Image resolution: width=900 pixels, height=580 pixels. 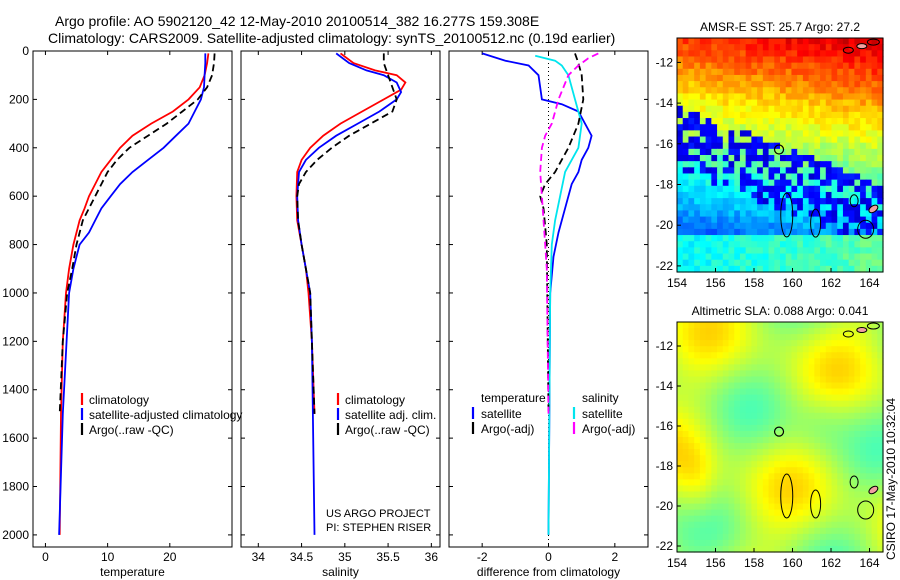 What do you see at coordinates (665, 144) in the screenshot?
I see `y-tick-label: -16` at bounding box center [665, 144].